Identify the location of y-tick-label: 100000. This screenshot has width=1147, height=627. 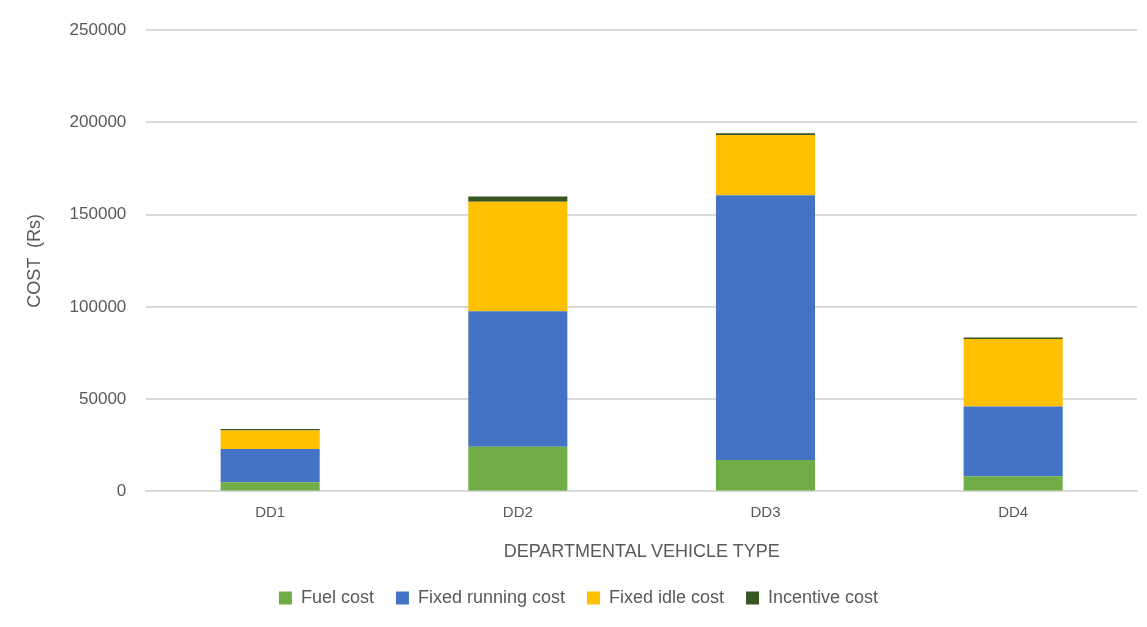
(98, 306).